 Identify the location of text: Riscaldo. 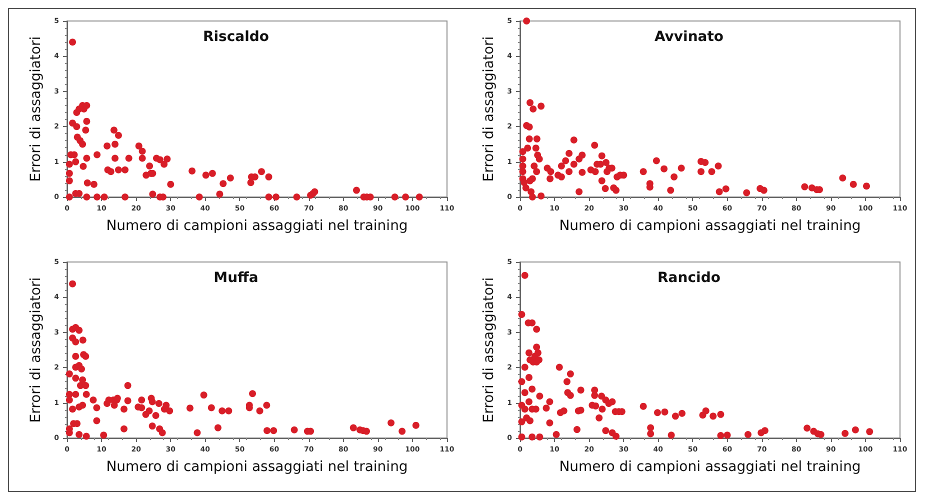
(235, 36).